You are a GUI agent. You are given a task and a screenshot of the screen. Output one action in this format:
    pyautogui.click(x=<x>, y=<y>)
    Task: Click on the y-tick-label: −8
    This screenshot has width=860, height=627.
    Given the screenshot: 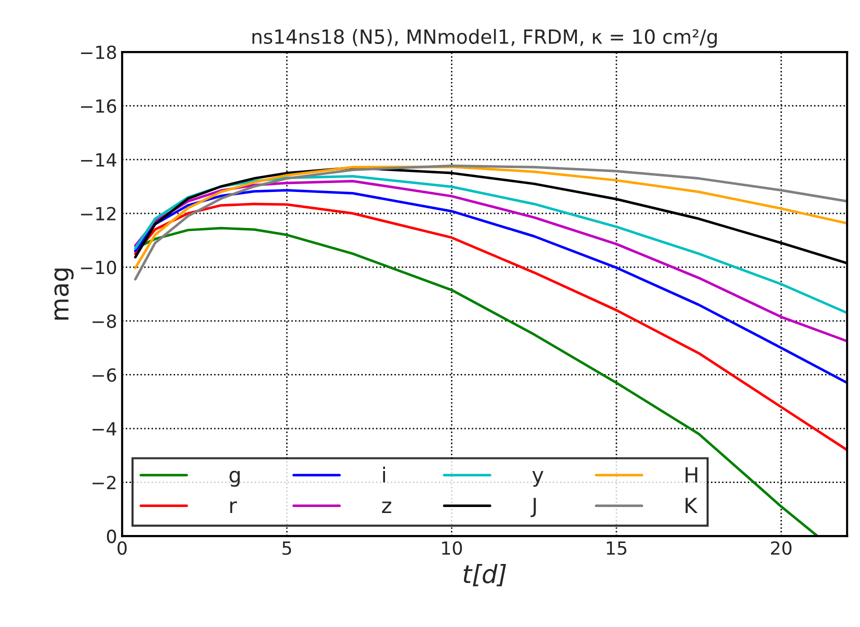 What is the action you would take?
    pyautogui.click(x=104, y=321)
    